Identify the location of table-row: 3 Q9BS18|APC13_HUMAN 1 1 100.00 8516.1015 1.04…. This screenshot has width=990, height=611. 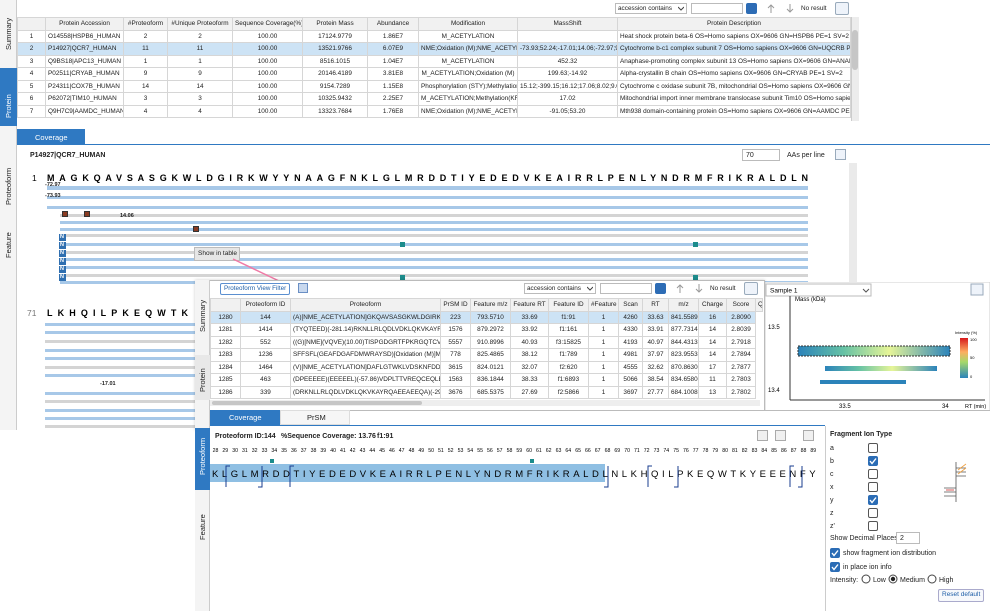
(434, 61).